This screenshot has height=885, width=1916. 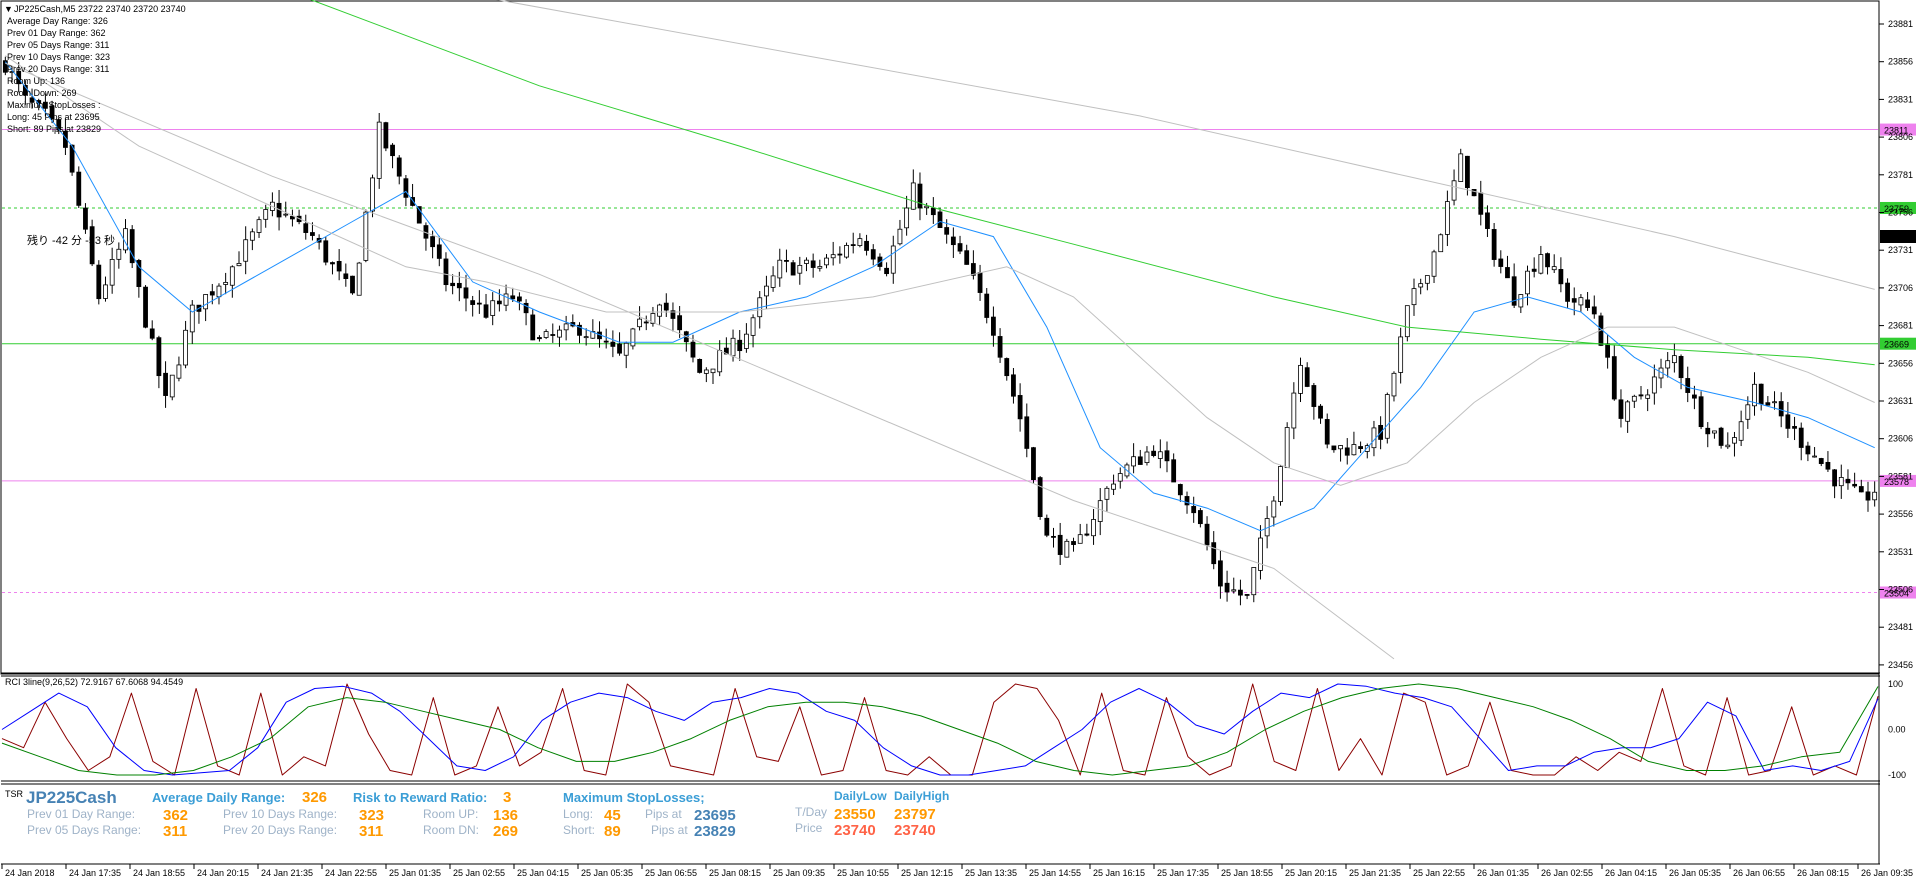 I want to click on level-label-23578: 23578, so click(x=1896, y=482).